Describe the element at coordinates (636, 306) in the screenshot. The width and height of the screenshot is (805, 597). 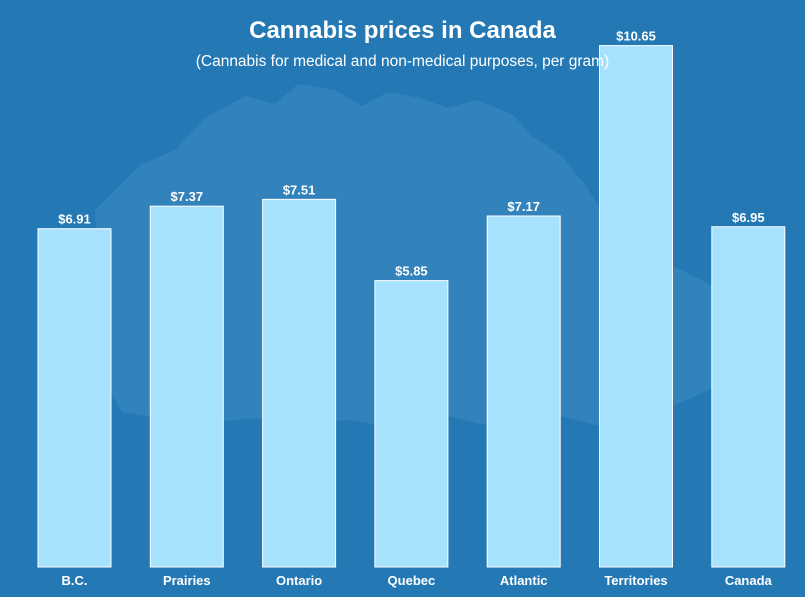
I see `bar-territories` at that location.